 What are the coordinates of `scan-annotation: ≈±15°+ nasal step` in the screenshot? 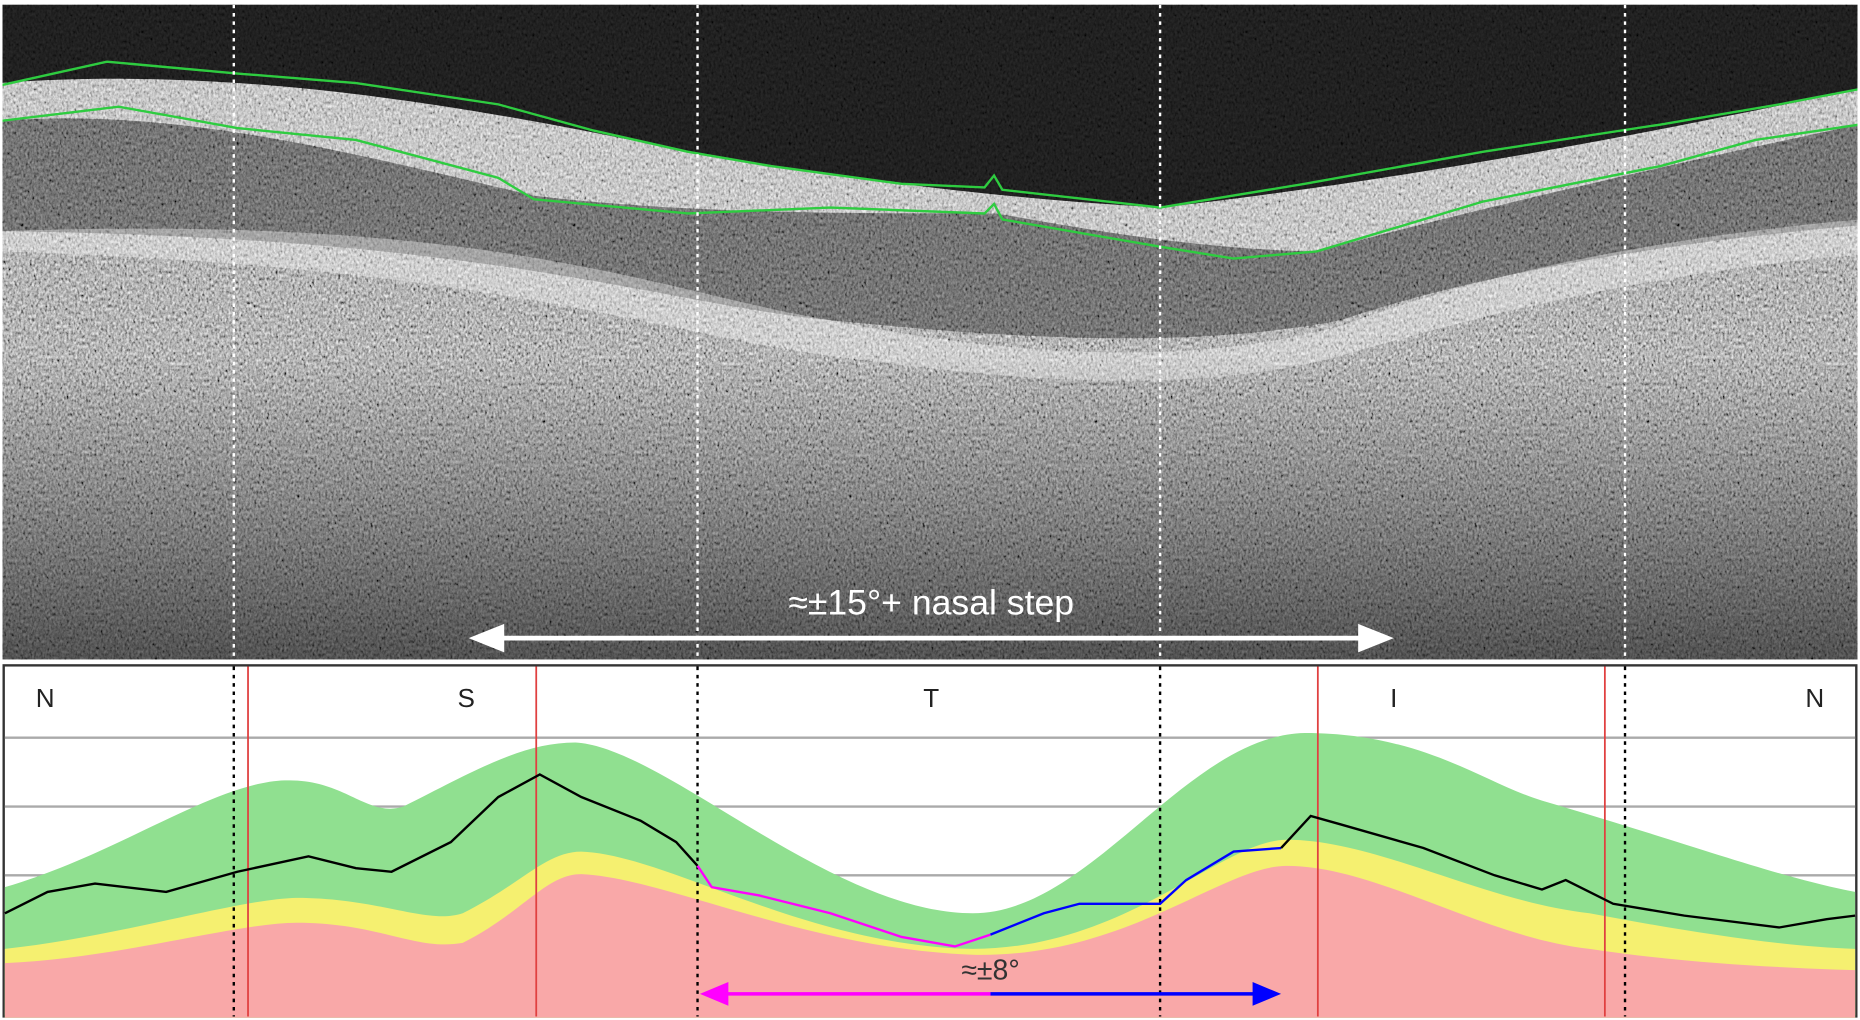 It's located at (931, 602).